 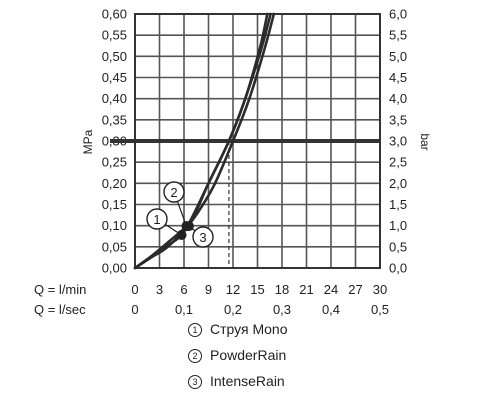 What do you see at coordinates (208, 289) in the screenshot?
I see `x-tick-label-lmin: 9` at bounding box center [208, 289].